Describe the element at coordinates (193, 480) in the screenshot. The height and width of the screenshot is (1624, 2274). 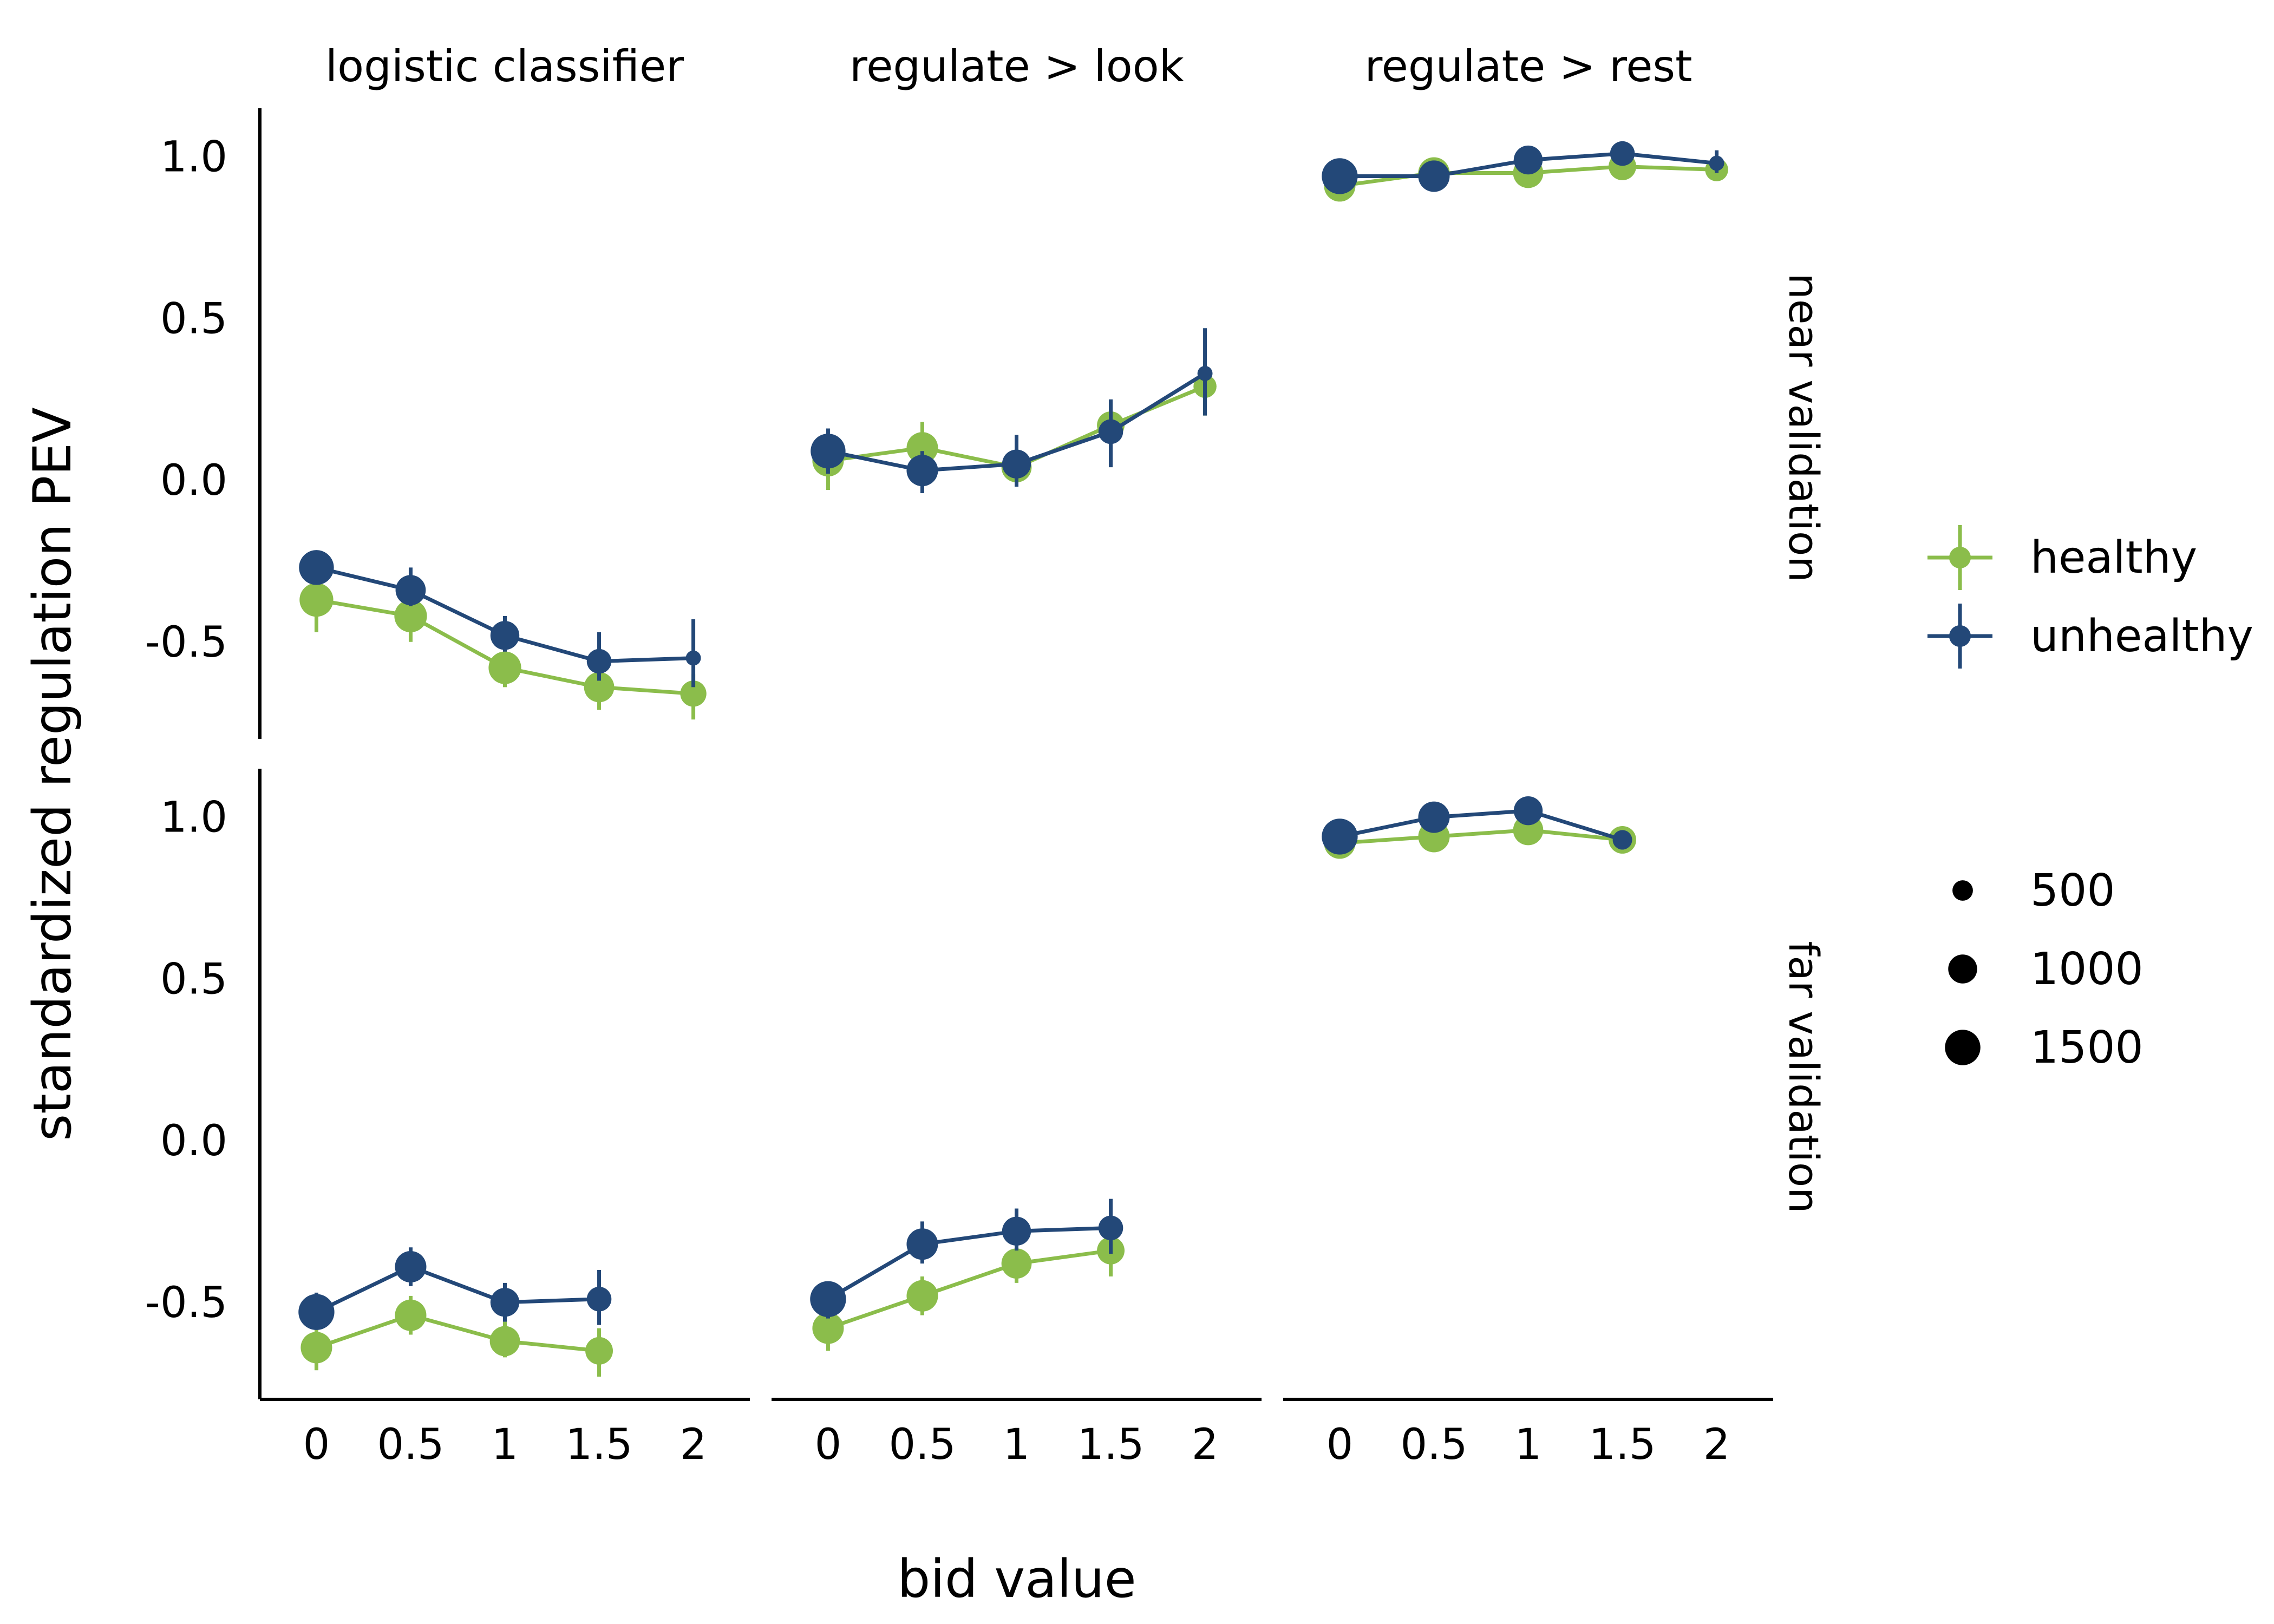
I see `y-tick-label: 0.0` at that location.